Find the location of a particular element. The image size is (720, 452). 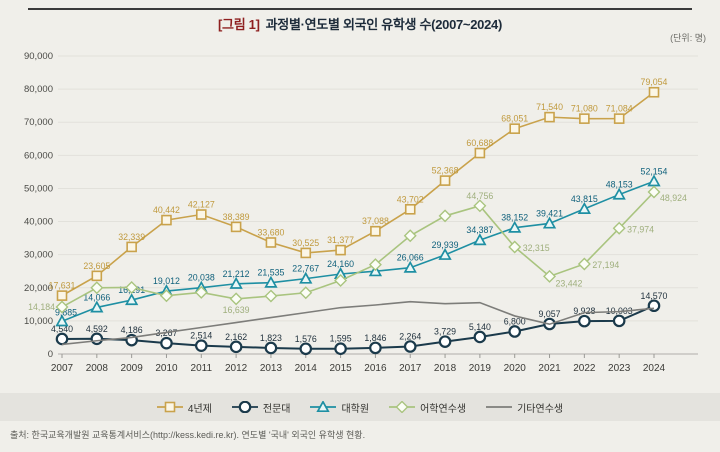

data-label: 4,540 is located at coordinates (62, 329).